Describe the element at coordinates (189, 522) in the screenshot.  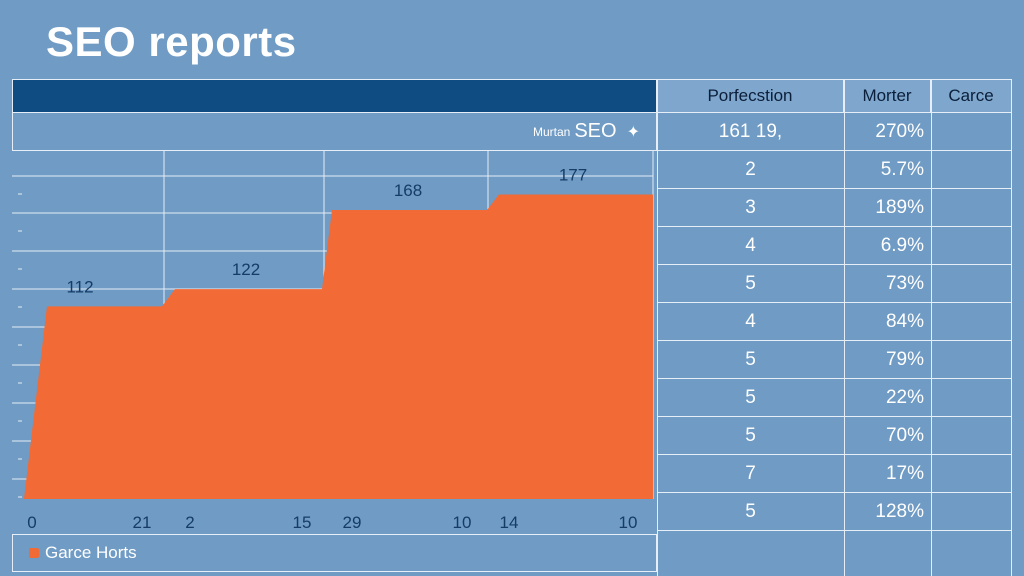
I see `tick-label: 2` at that location.